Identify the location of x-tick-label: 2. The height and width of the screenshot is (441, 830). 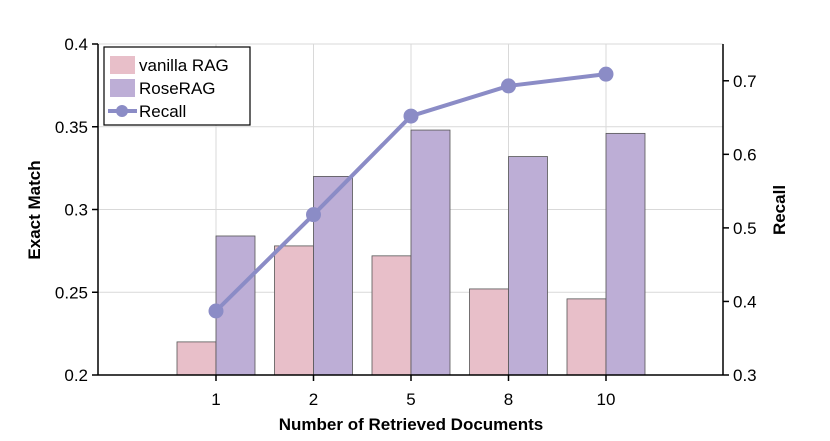
(313, 399).